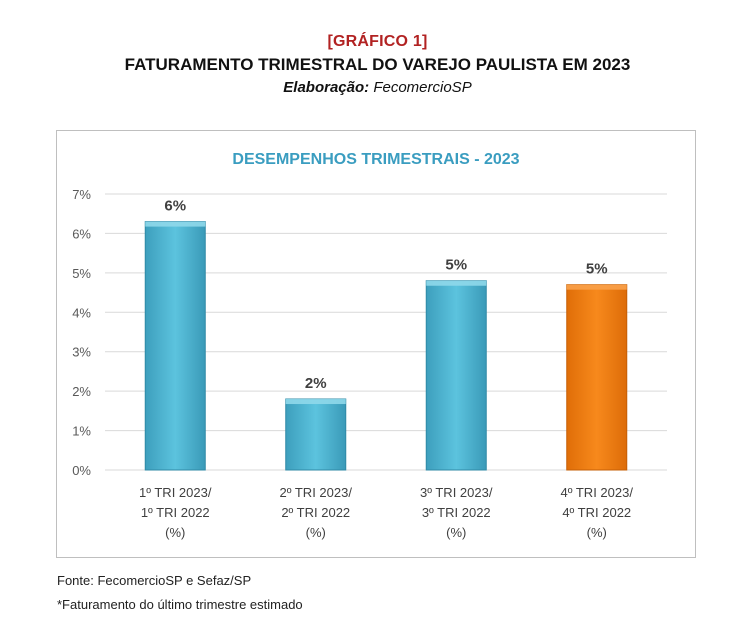  Describe the element at coordinates (422, 87) in the screenshot. I see `credit-value: FecomercioSP` at that location.